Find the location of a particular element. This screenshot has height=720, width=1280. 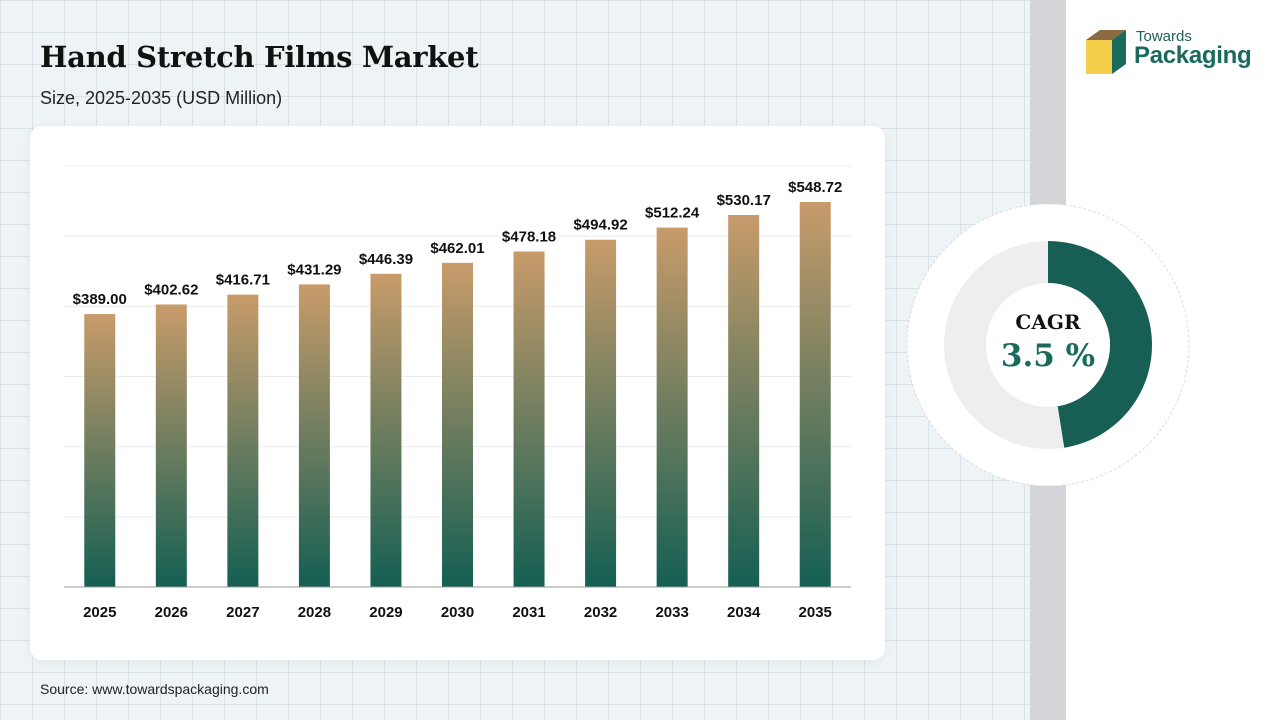

x-tick-2031: 2031 is located at coordinates (528, 612).